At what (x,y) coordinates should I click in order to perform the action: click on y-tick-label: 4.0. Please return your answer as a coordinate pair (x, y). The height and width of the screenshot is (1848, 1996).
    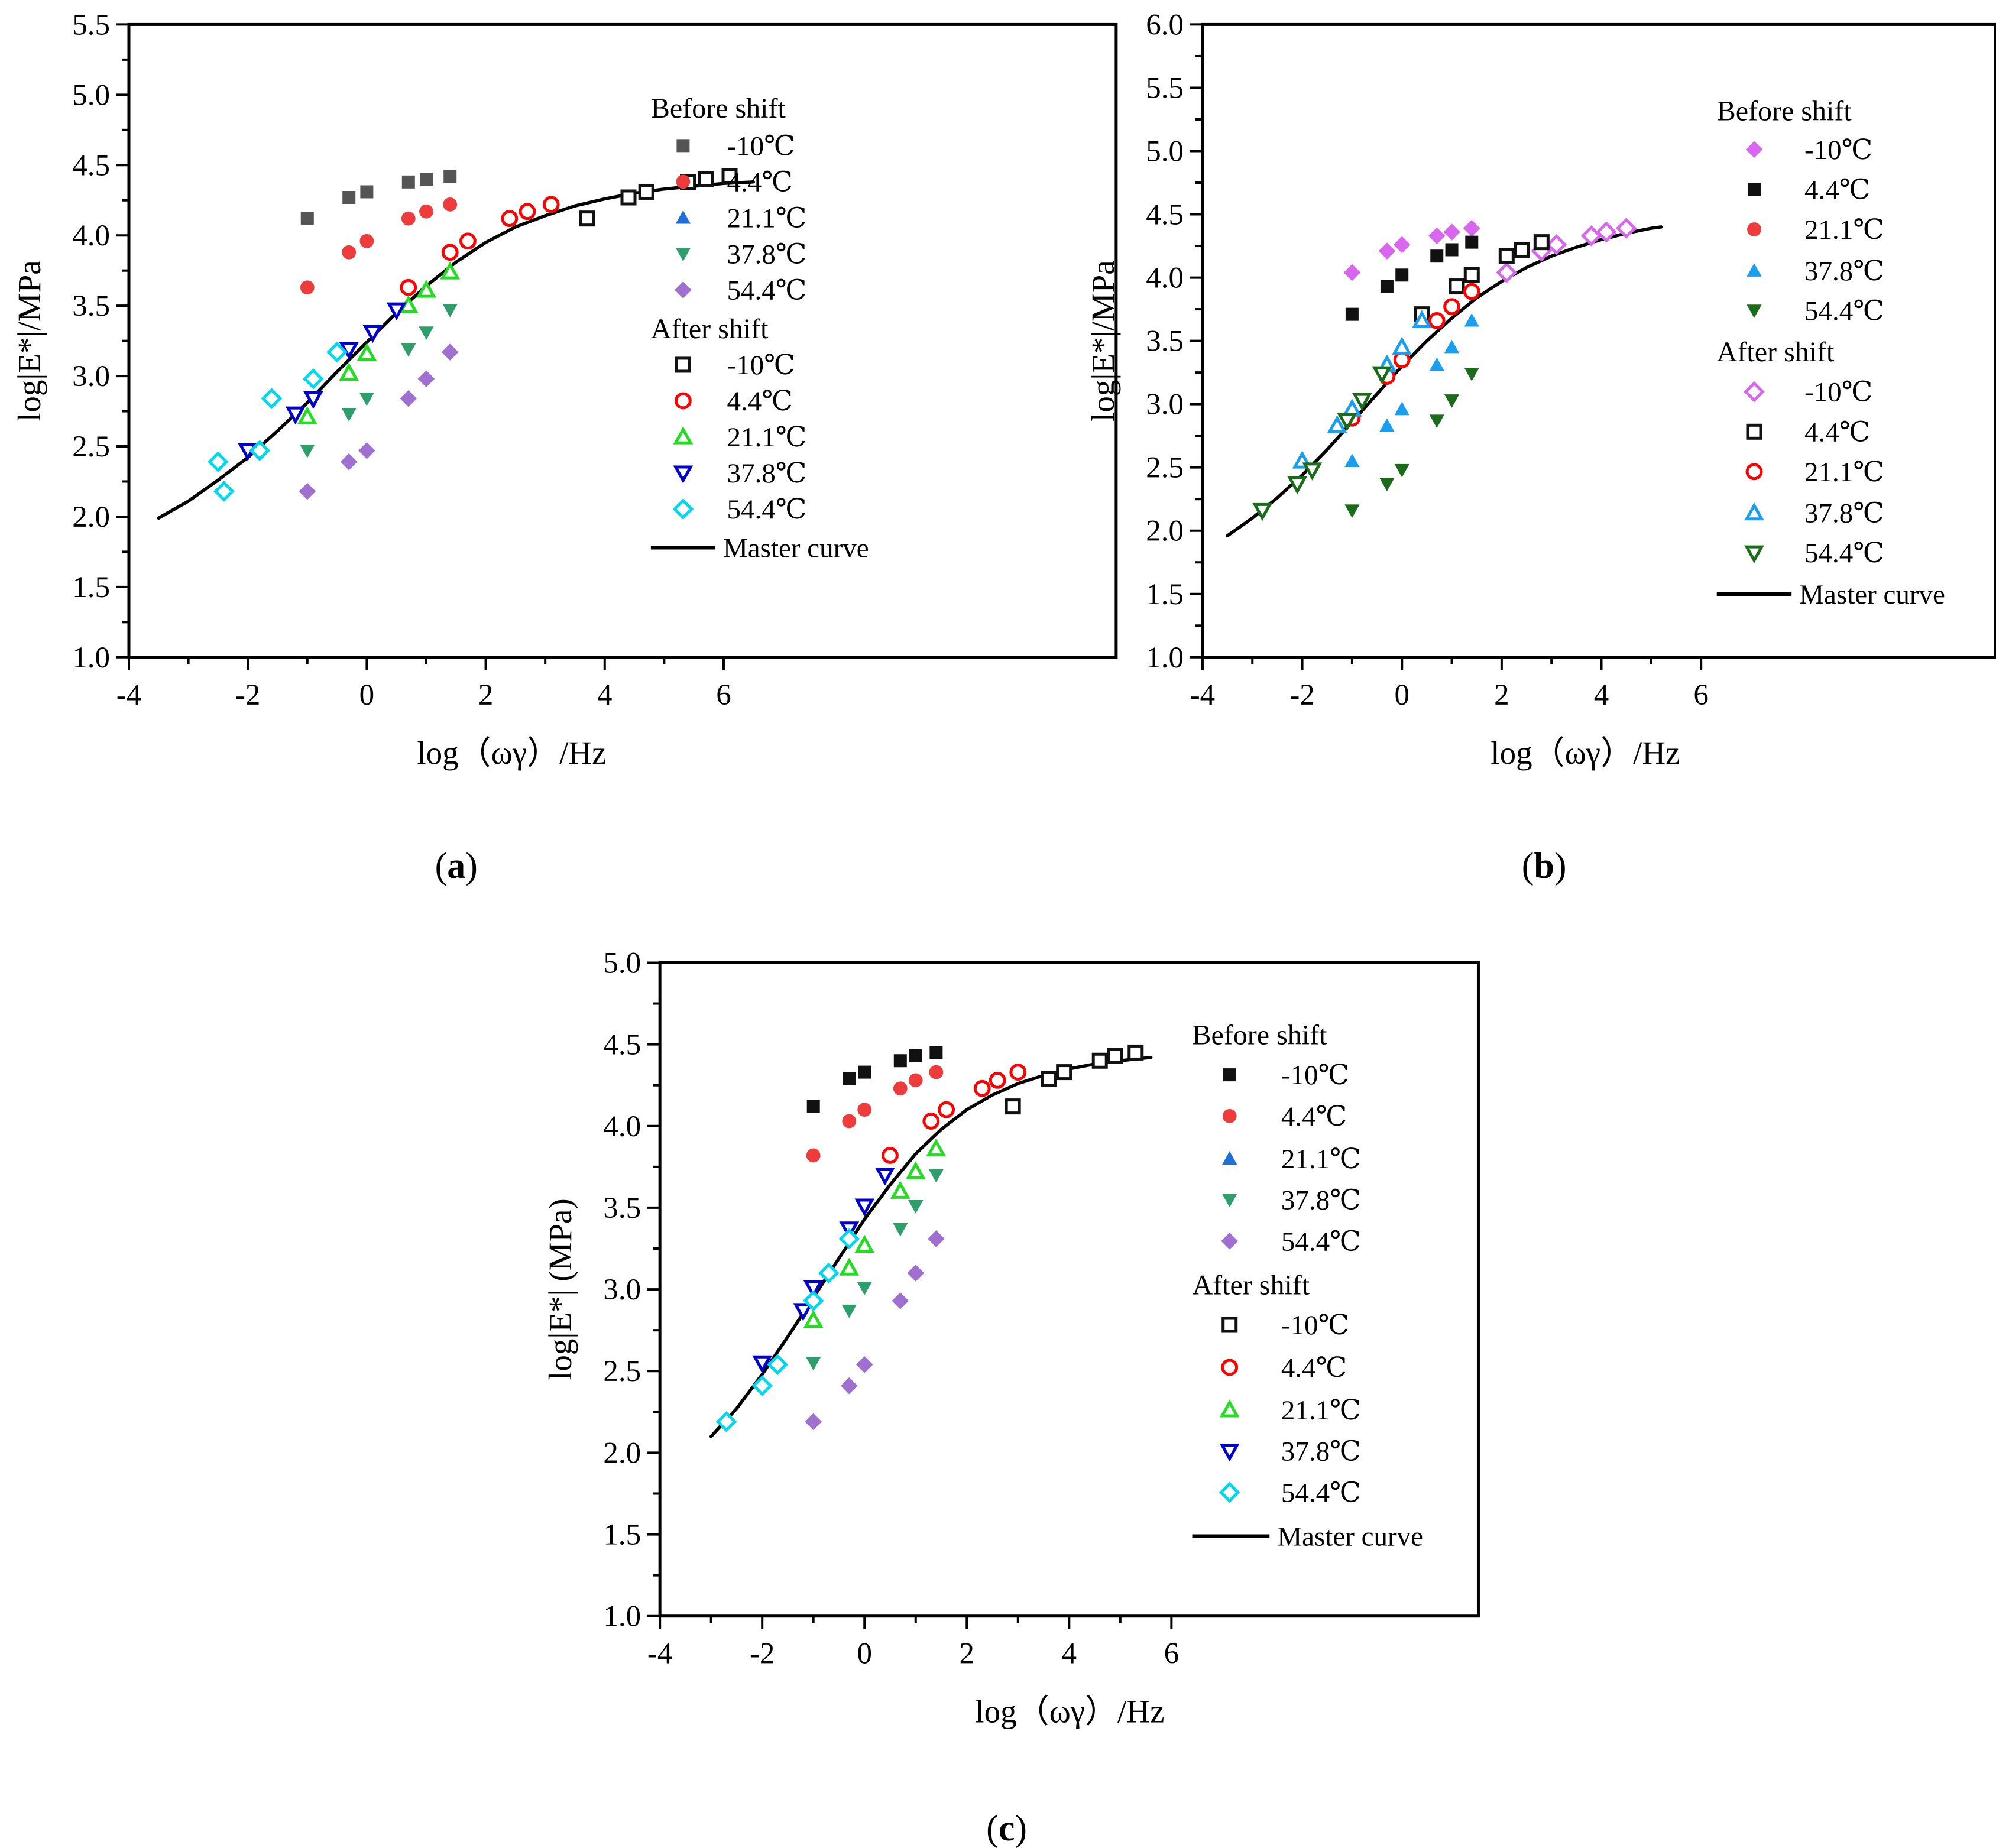
    Looking at the image, I should click on (622, 1126).